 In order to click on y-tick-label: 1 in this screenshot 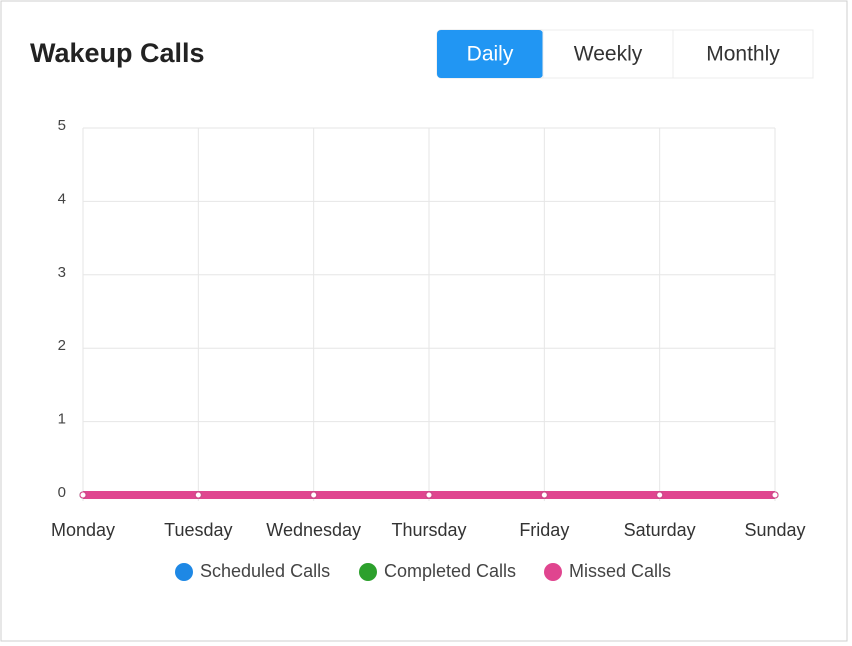, I will do `click(62, 419)`.